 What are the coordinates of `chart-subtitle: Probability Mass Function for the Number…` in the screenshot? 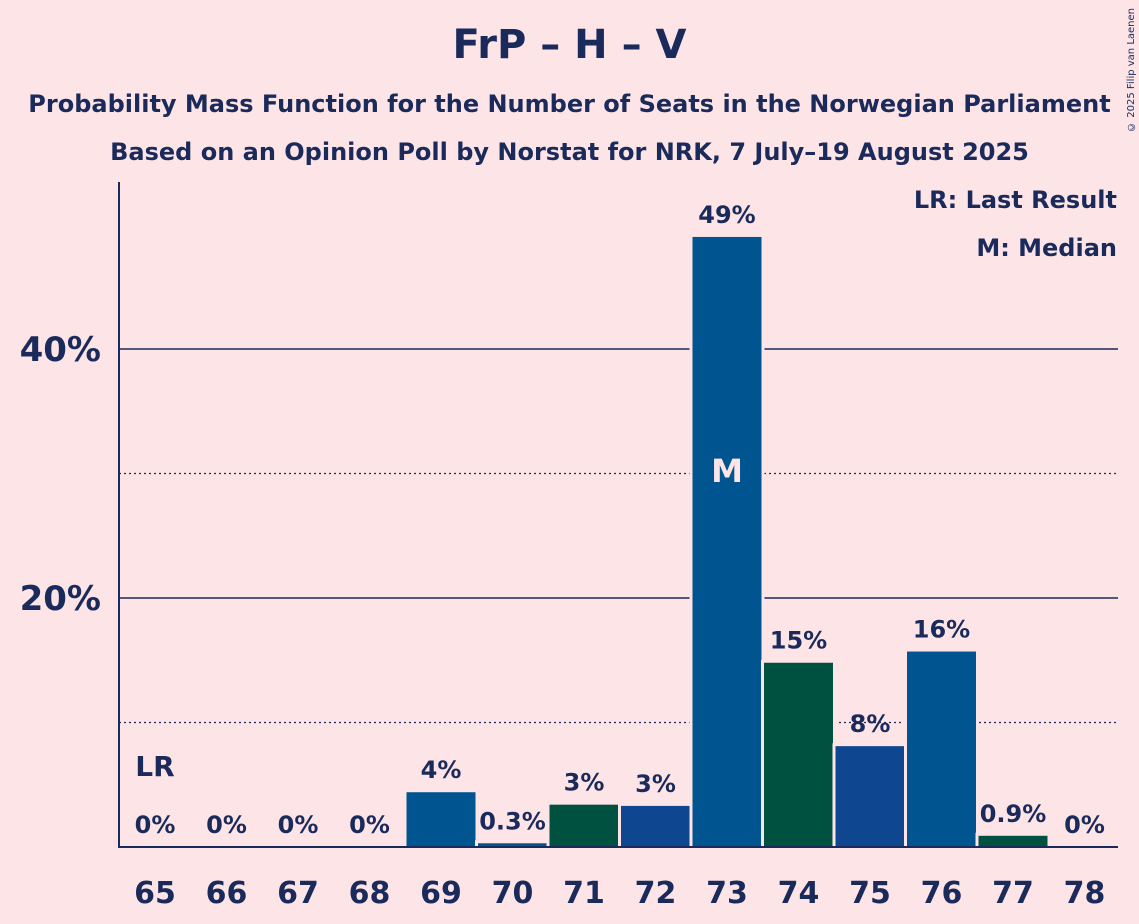 It's located at (569, 104).